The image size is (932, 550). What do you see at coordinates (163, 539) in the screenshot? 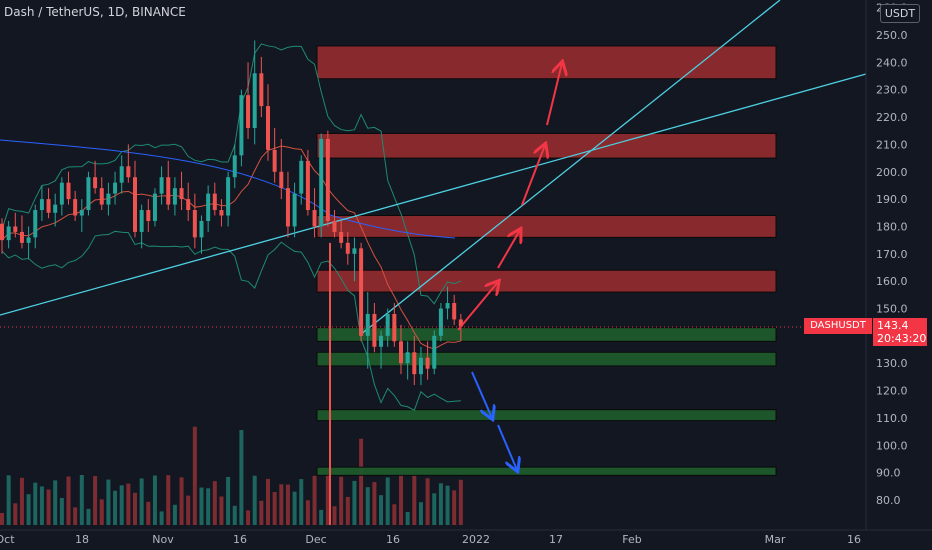
I see `time-tick-label: Nov` at bounding box center [163, 539].